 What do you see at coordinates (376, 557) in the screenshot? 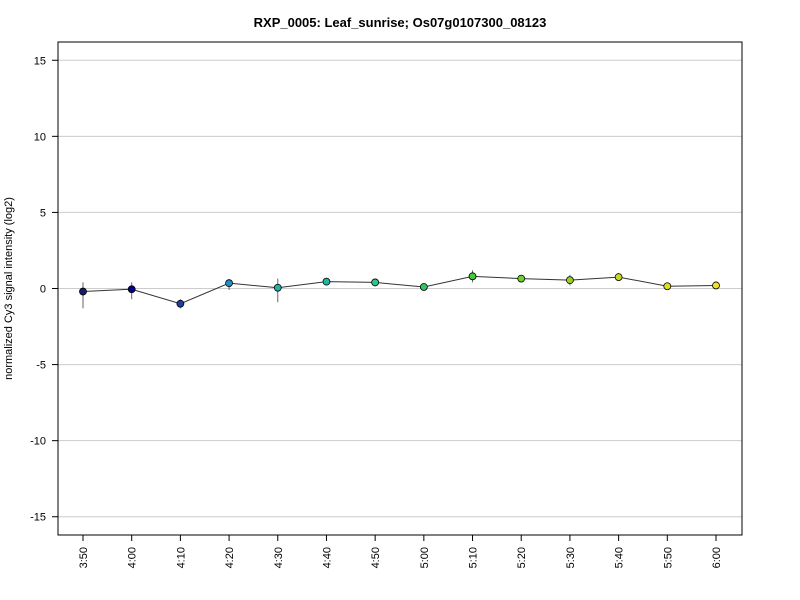
I see `x-tick-label: 4:50` at bounding box center [376, 557].